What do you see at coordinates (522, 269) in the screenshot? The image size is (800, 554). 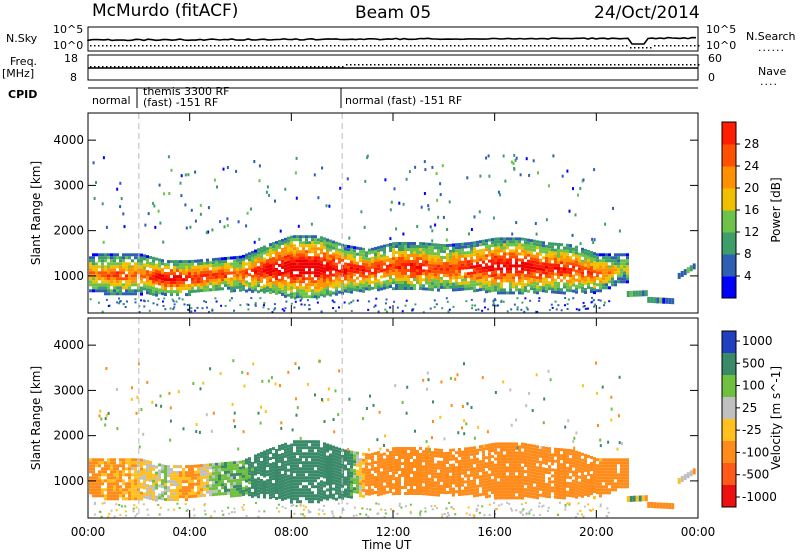 I see `power-cell-1956` at bounding box center [522, 269].